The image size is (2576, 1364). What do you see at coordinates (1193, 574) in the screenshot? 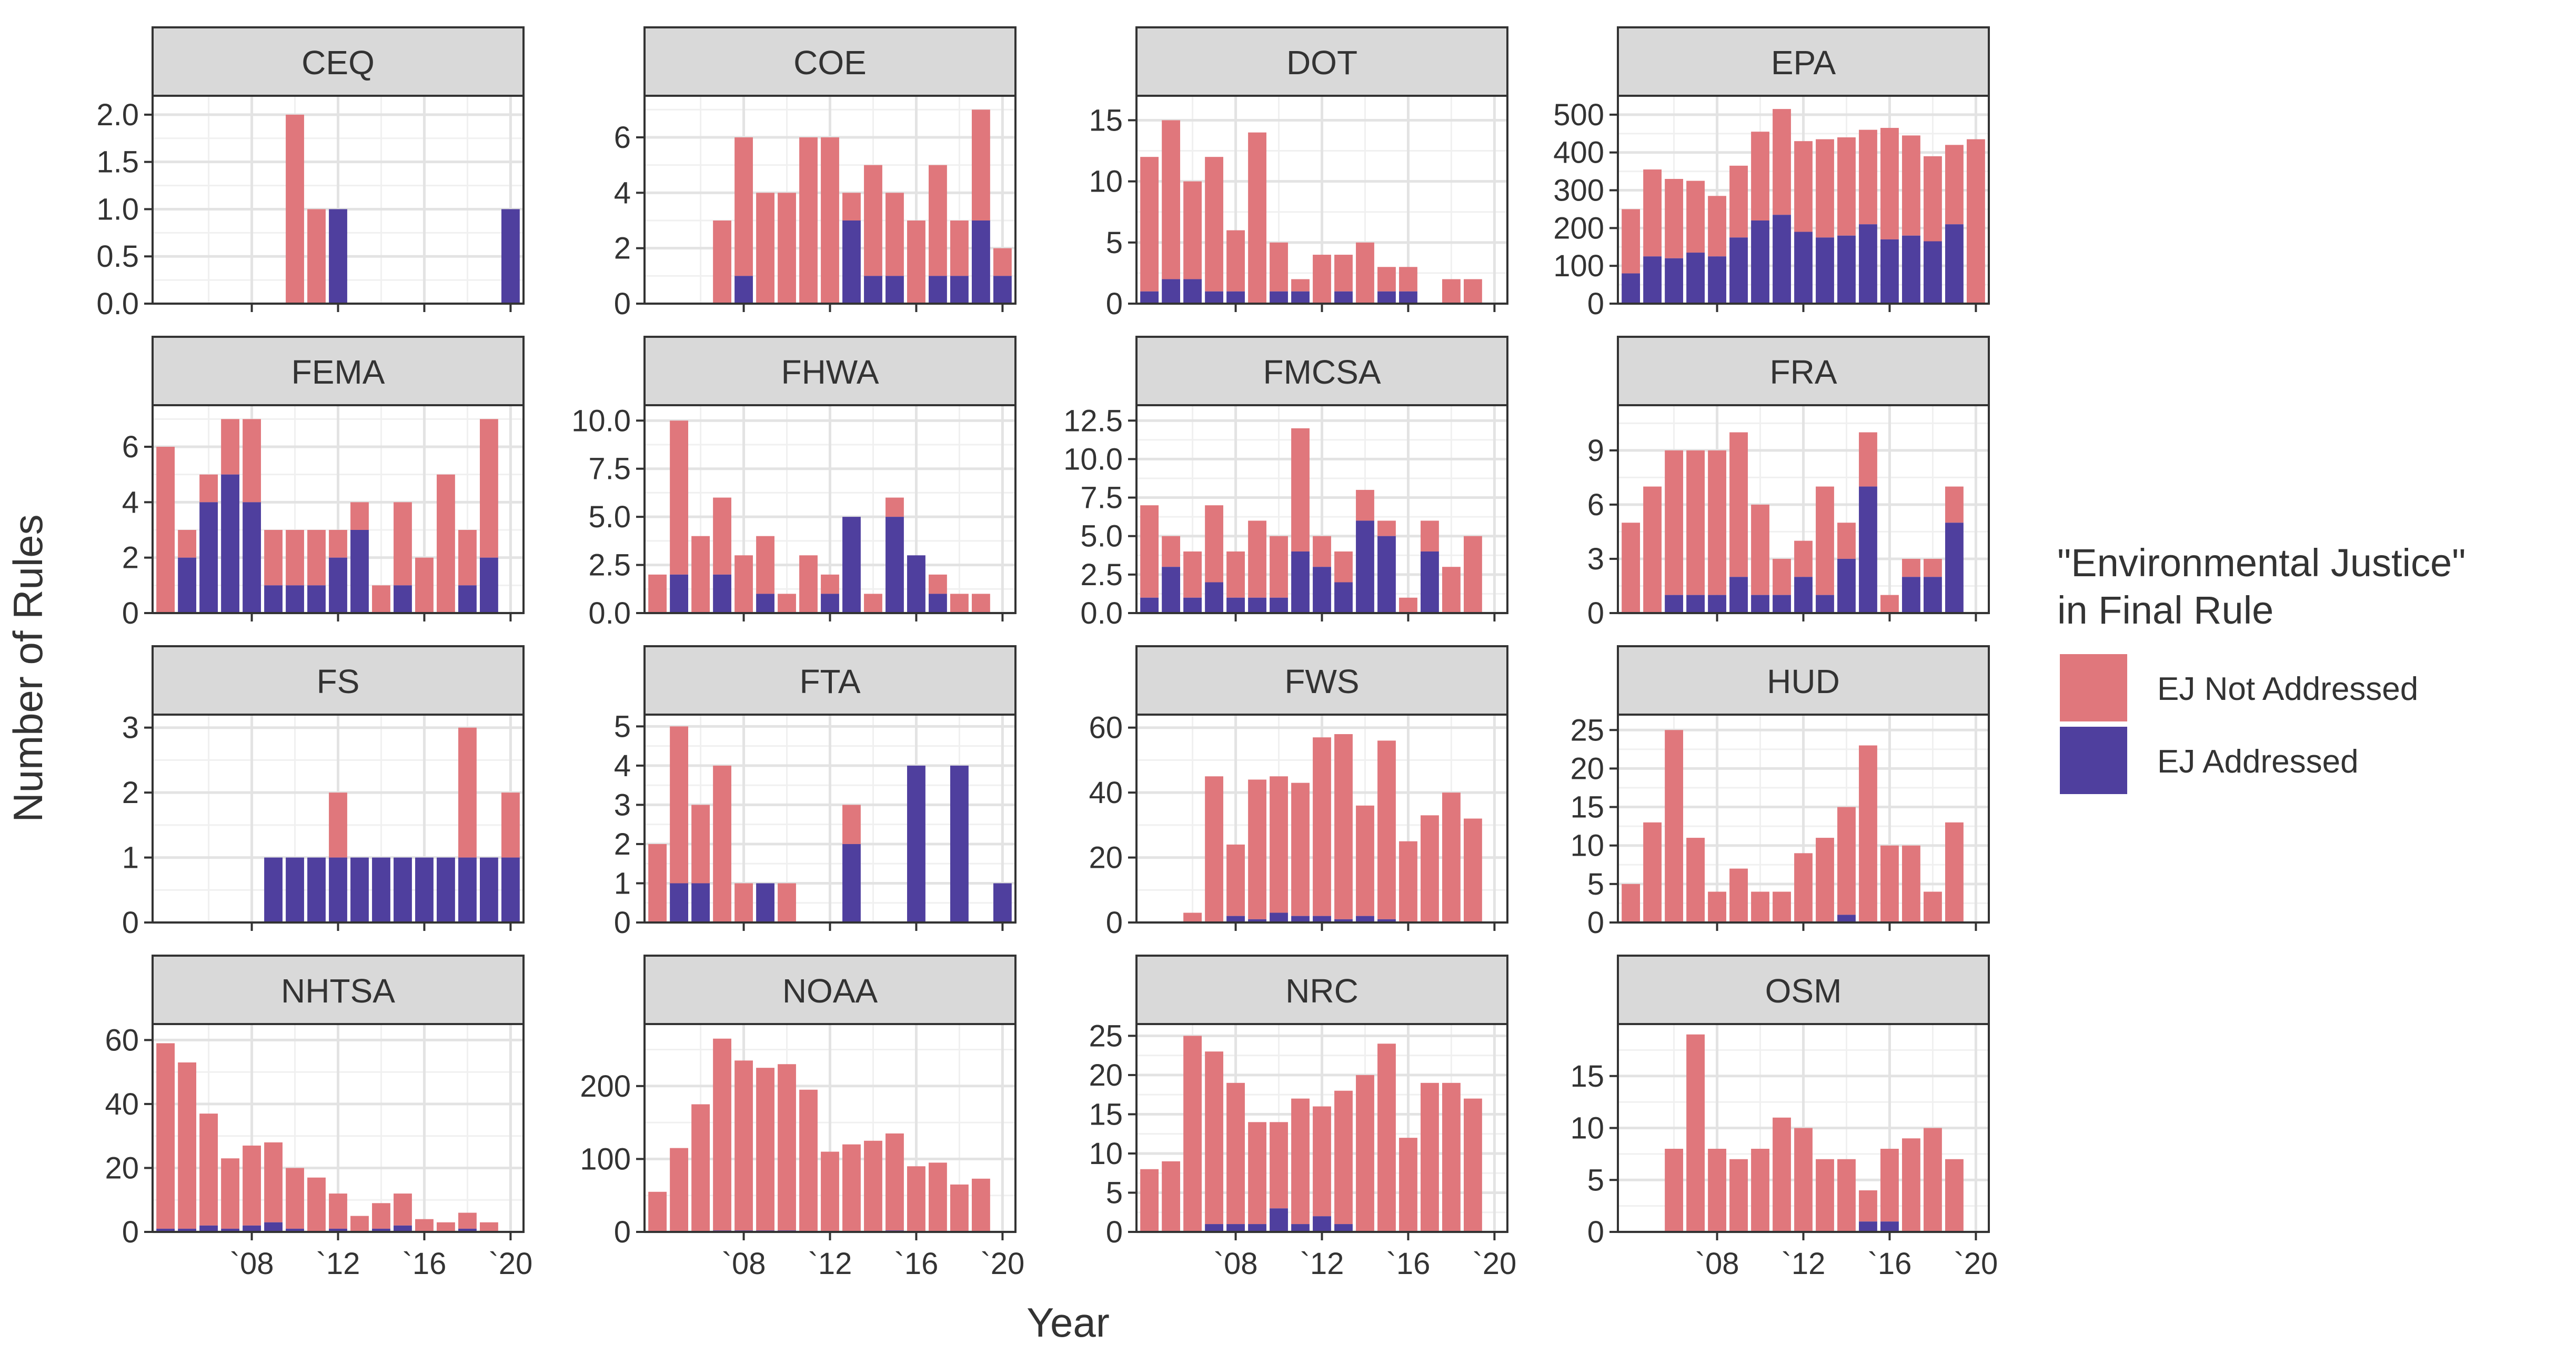
I see `bar-ej-not-addressed-2006` at bounding box center [1193, 574].